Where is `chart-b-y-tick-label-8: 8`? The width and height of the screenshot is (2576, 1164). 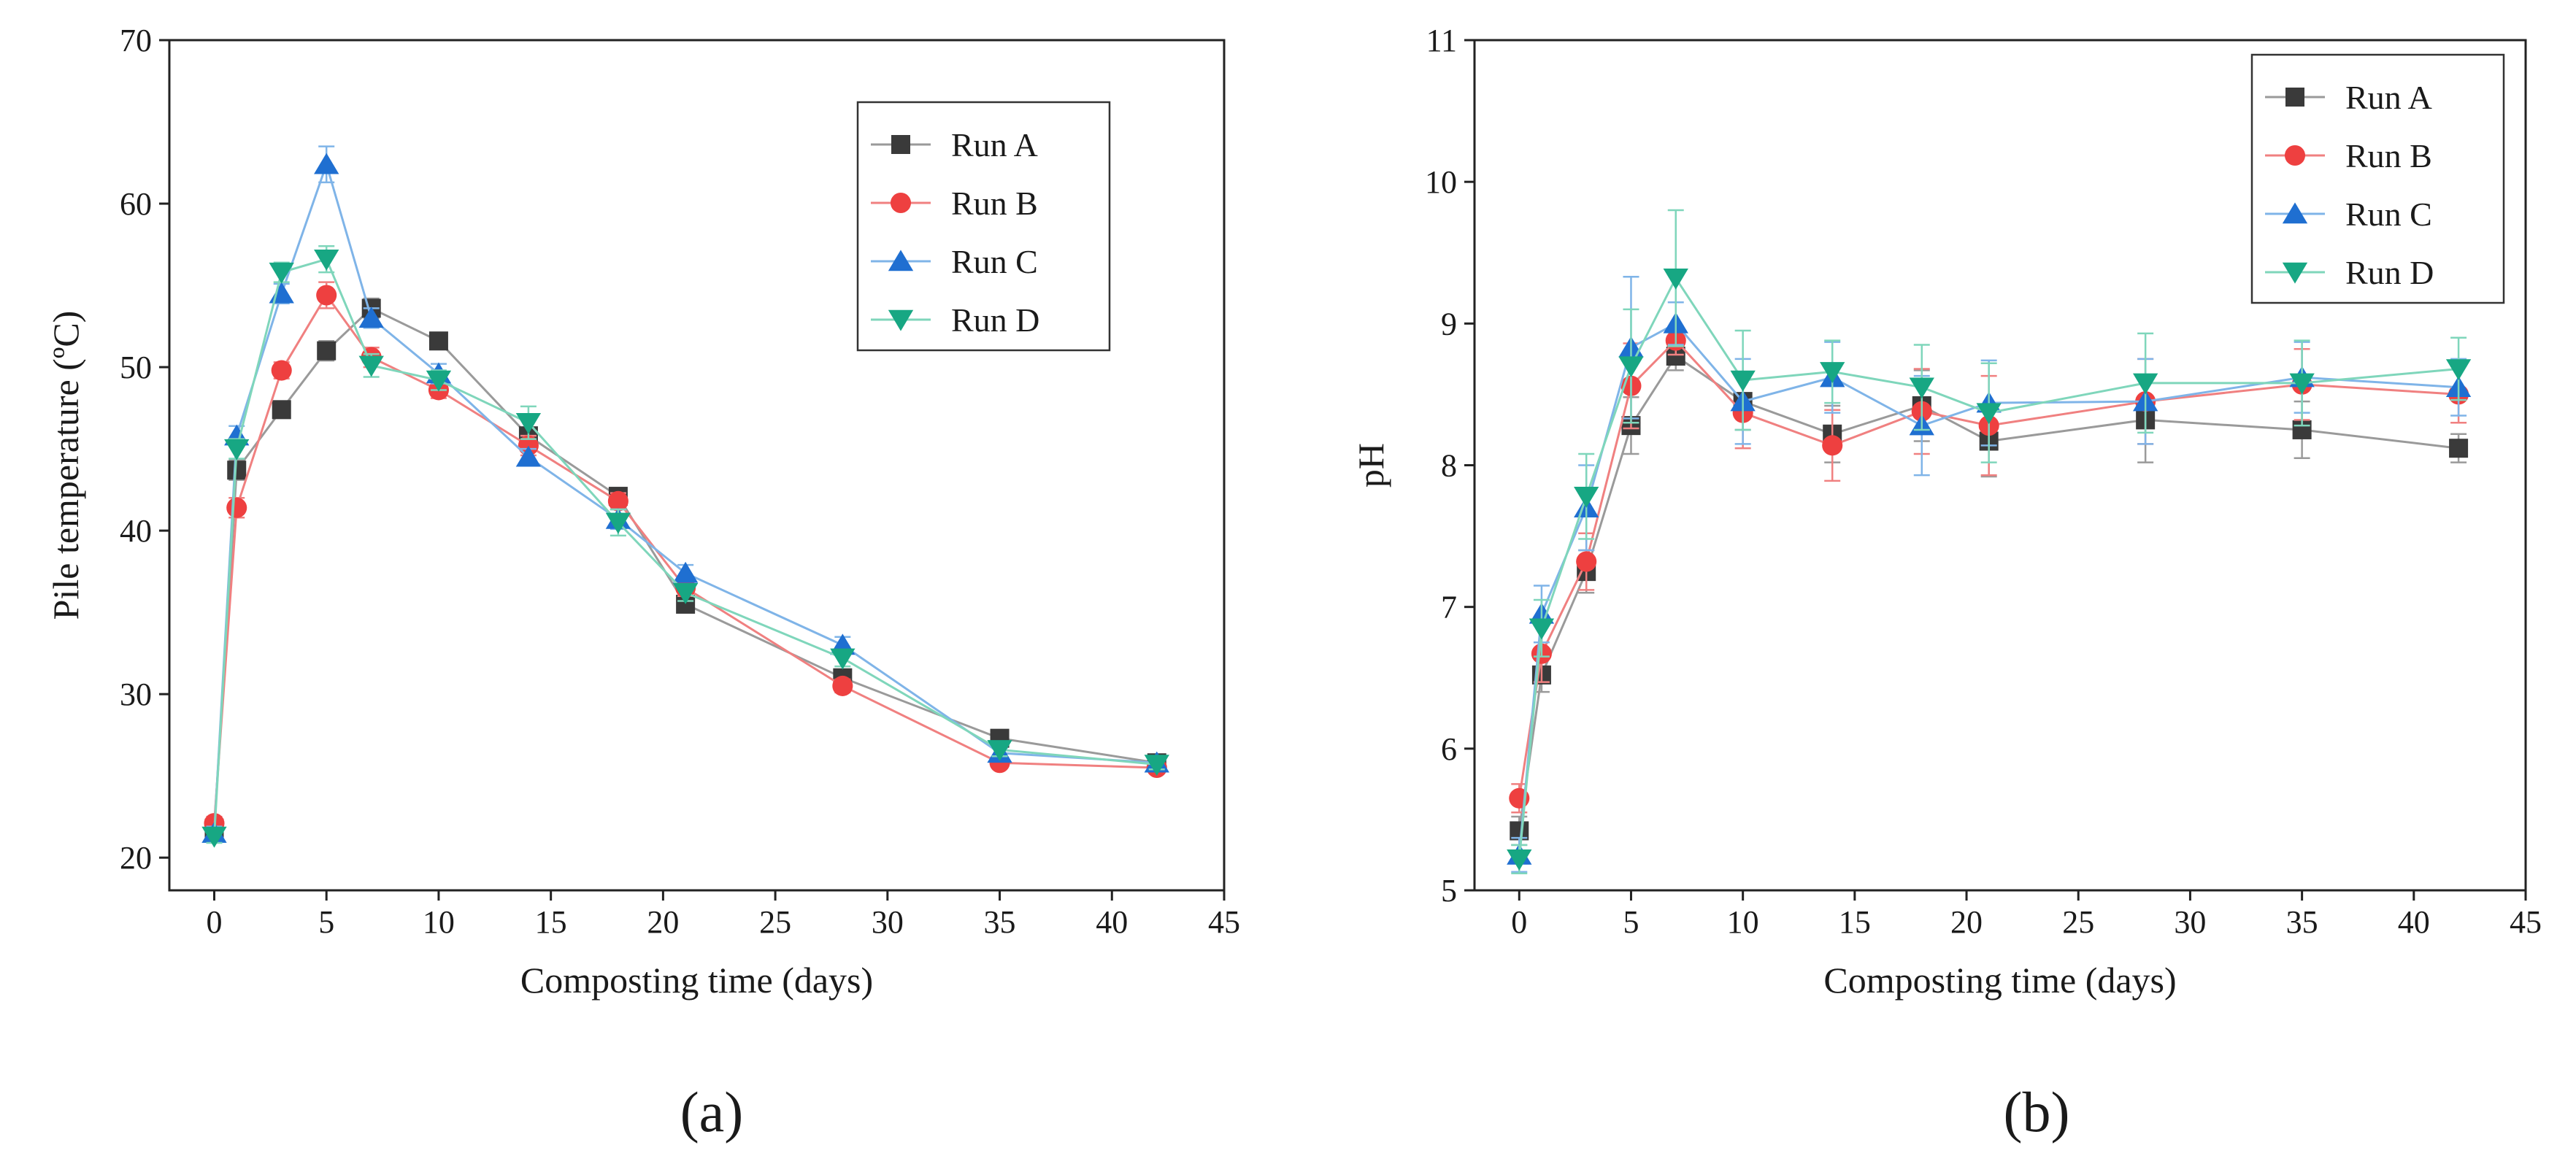 chart-b-y-tick-label-8: 8 is located at coordinates (1449, 466).